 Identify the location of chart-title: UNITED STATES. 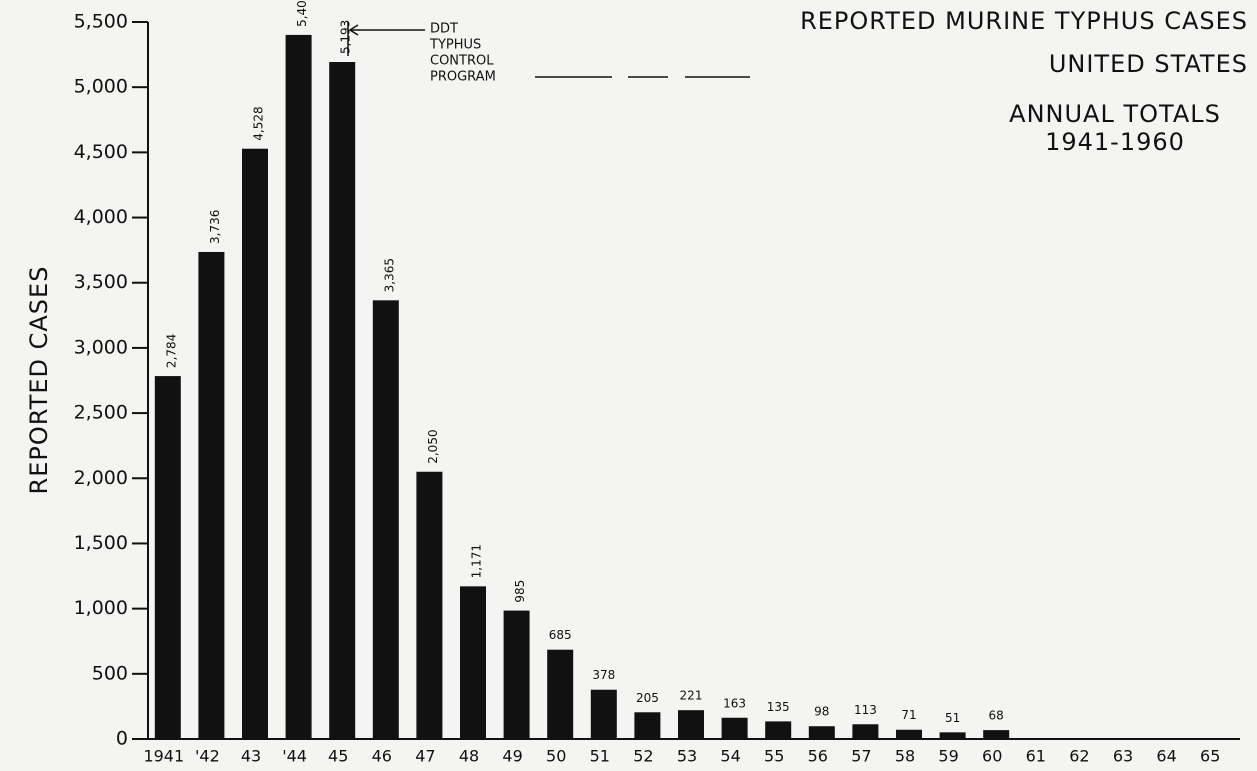
(1148, 64).